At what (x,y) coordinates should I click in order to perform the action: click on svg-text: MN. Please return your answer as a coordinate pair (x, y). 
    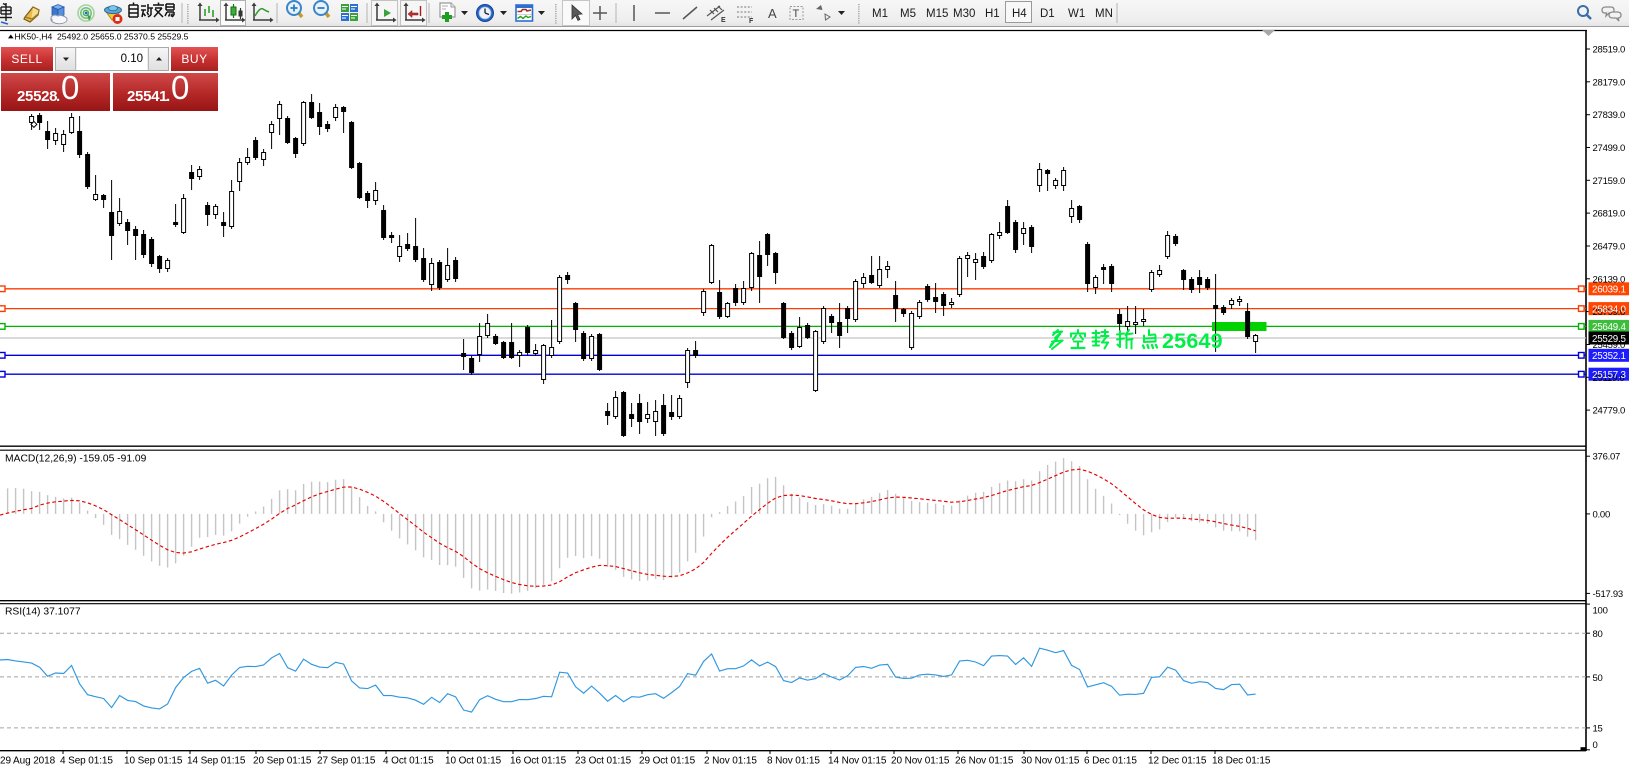
    Looking at the image, I should click on (1104, 14).